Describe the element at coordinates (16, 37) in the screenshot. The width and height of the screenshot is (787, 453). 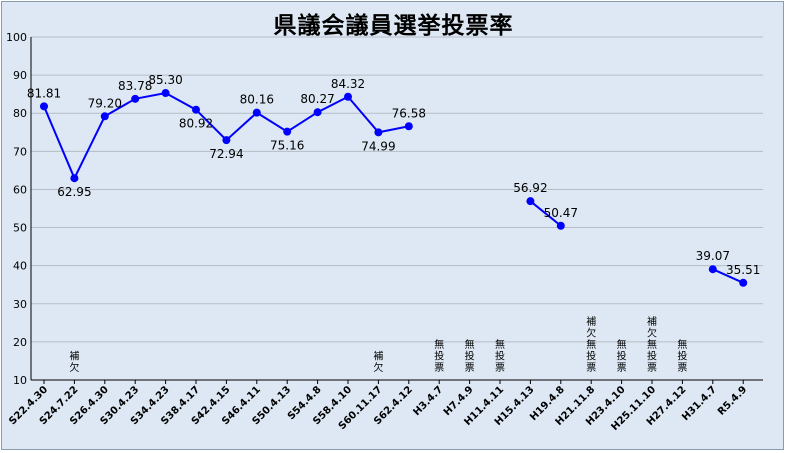
I see `y-tick-label: 100` at that location.